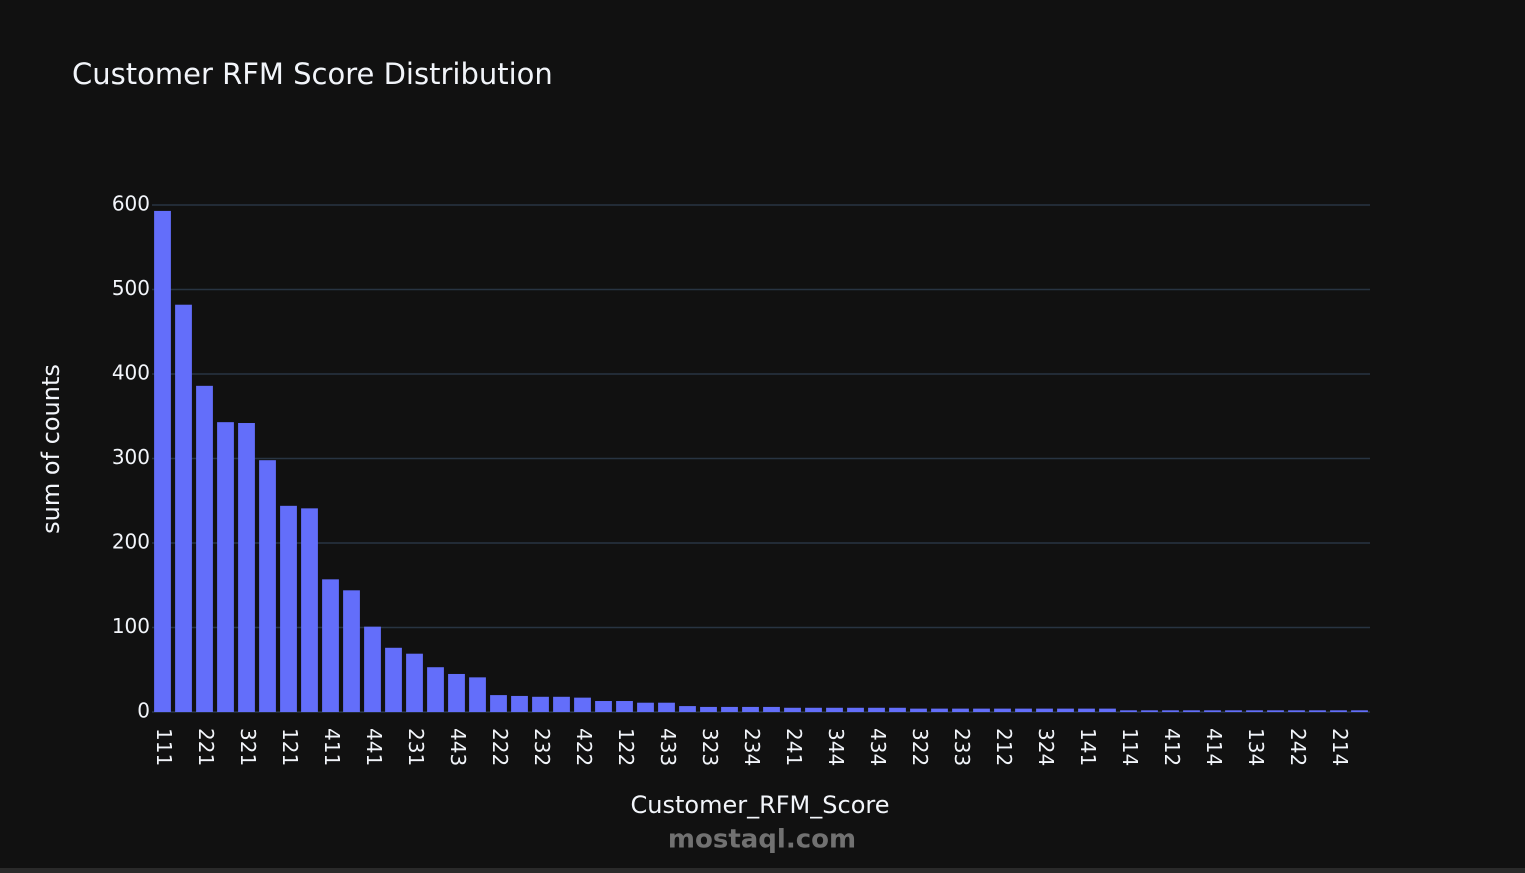 This screenshot has width=1525, height=873. Describe the element at coordinates (584, 747) in the screenshot. I see `x-tick-label: 422` at that location.